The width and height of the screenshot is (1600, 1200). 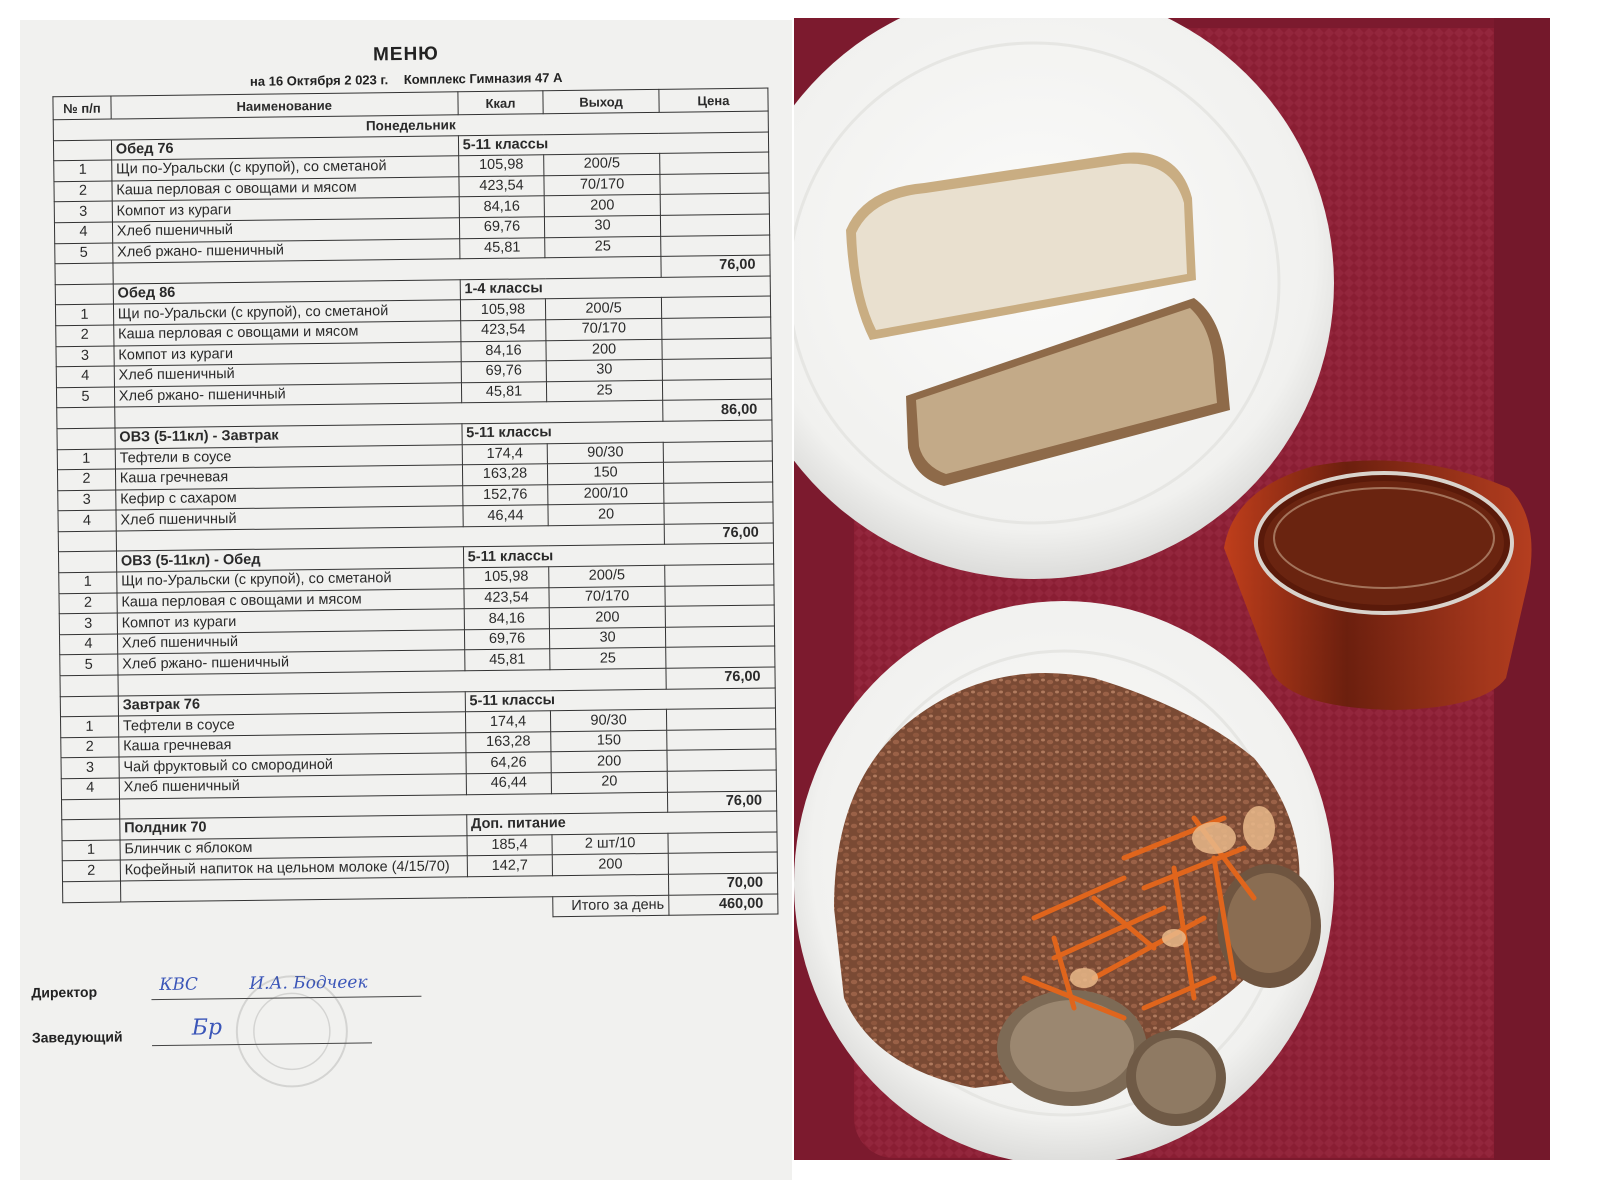 What do you see at coordinates (509, 845) in the screenshot?
I see `item-kcal: 185,4` at bounding box center [509, 845].